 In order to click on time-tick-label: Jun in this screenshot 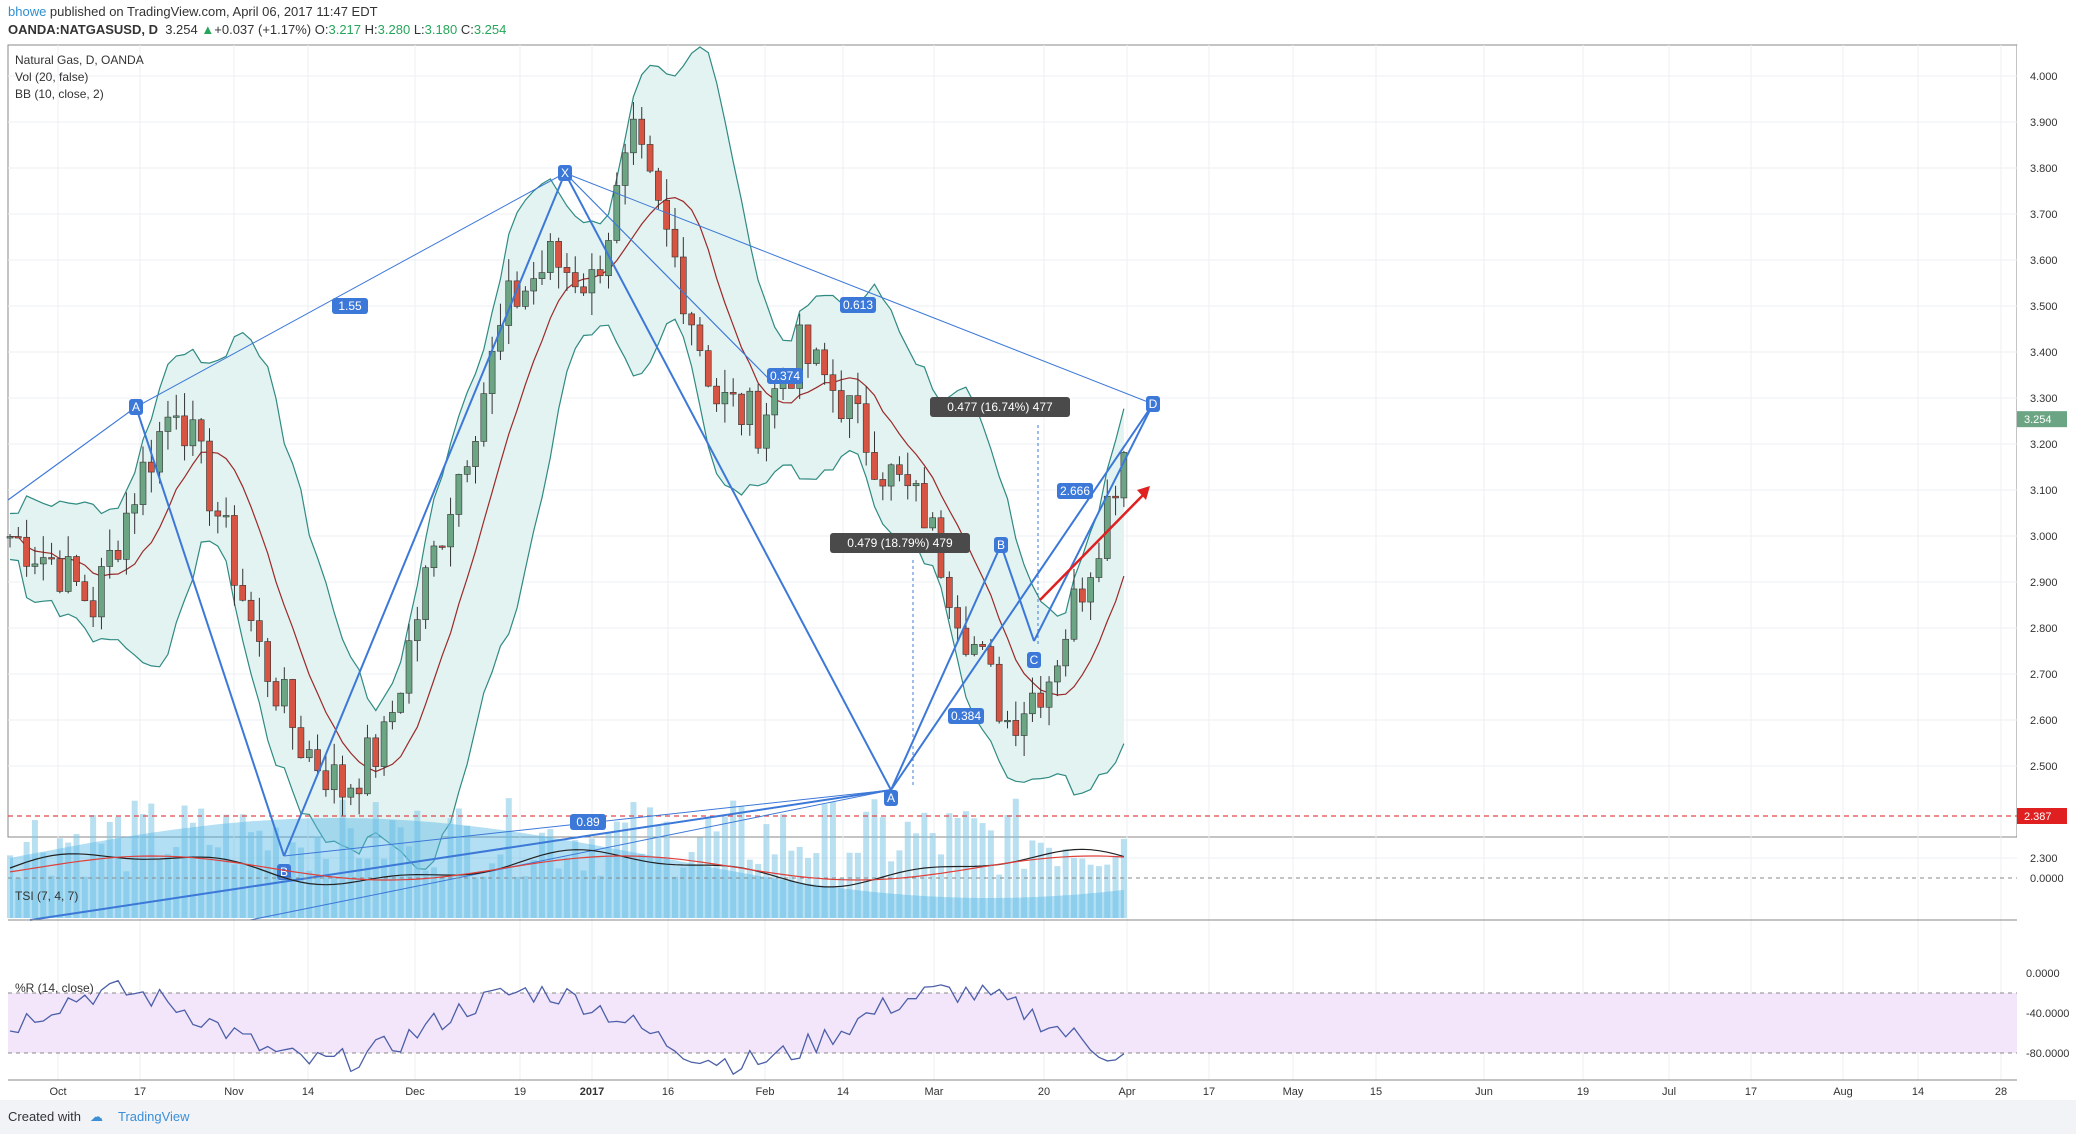, I will do `click(1484, 1092)`.